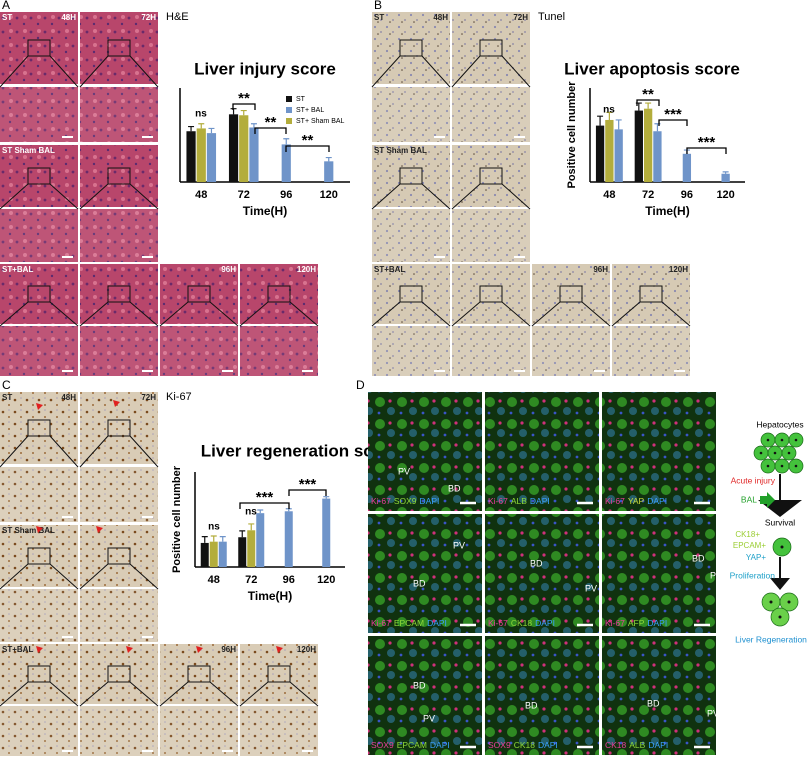  I want to click on marker-name: ALB, so click(519, 501).